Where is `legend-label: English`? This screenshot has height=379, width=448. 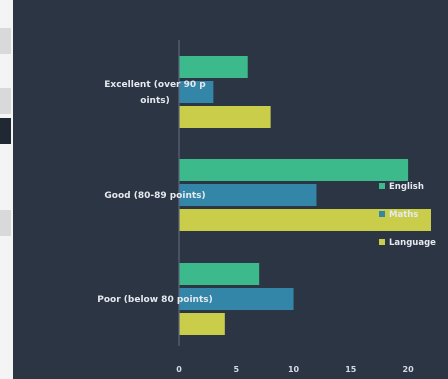 legend-label: English is located at coordinates (406, 187).